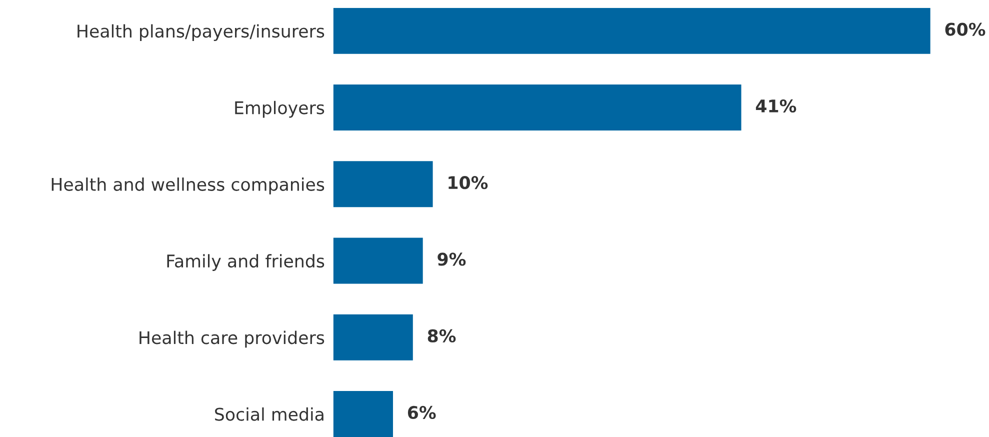 The width and height of the screenshot is (989, 437). Describe the element at coordinates (468, 183) in the screenshot. I see `data-label: 10%` at that location.